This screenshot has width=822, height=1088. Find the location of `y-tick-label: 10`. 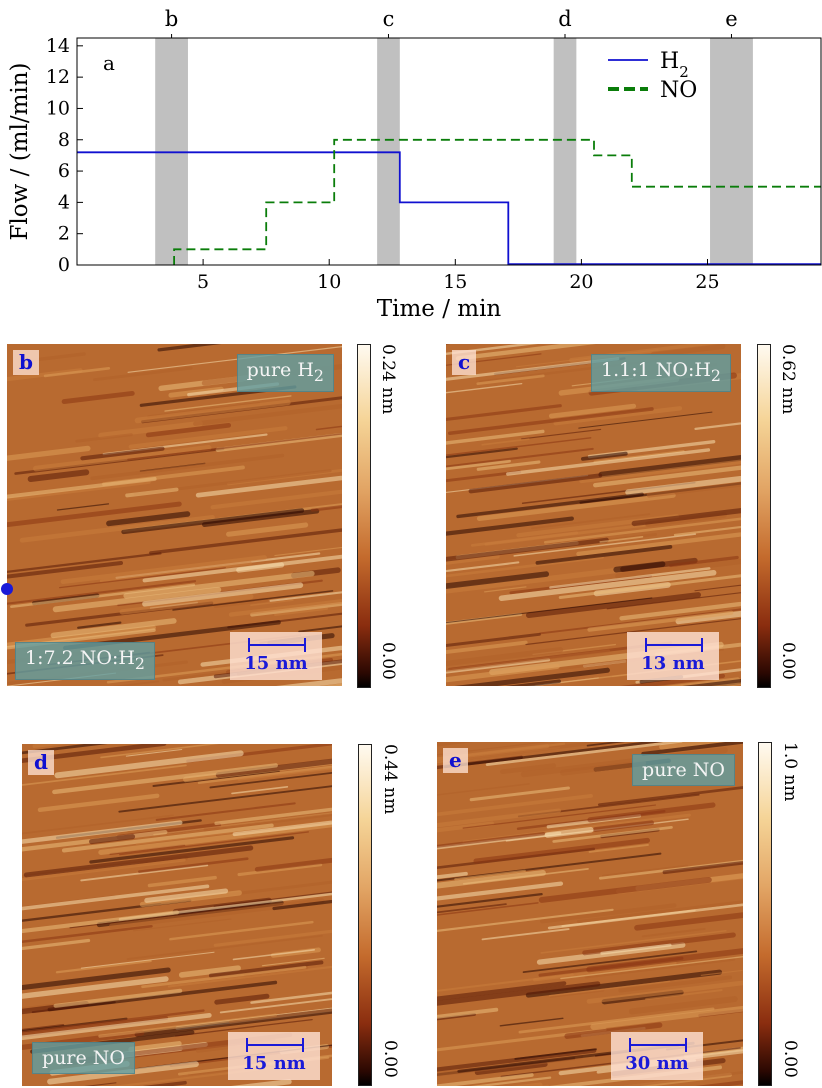

y-tick-label: 10 is located at coordinates (58, 108).